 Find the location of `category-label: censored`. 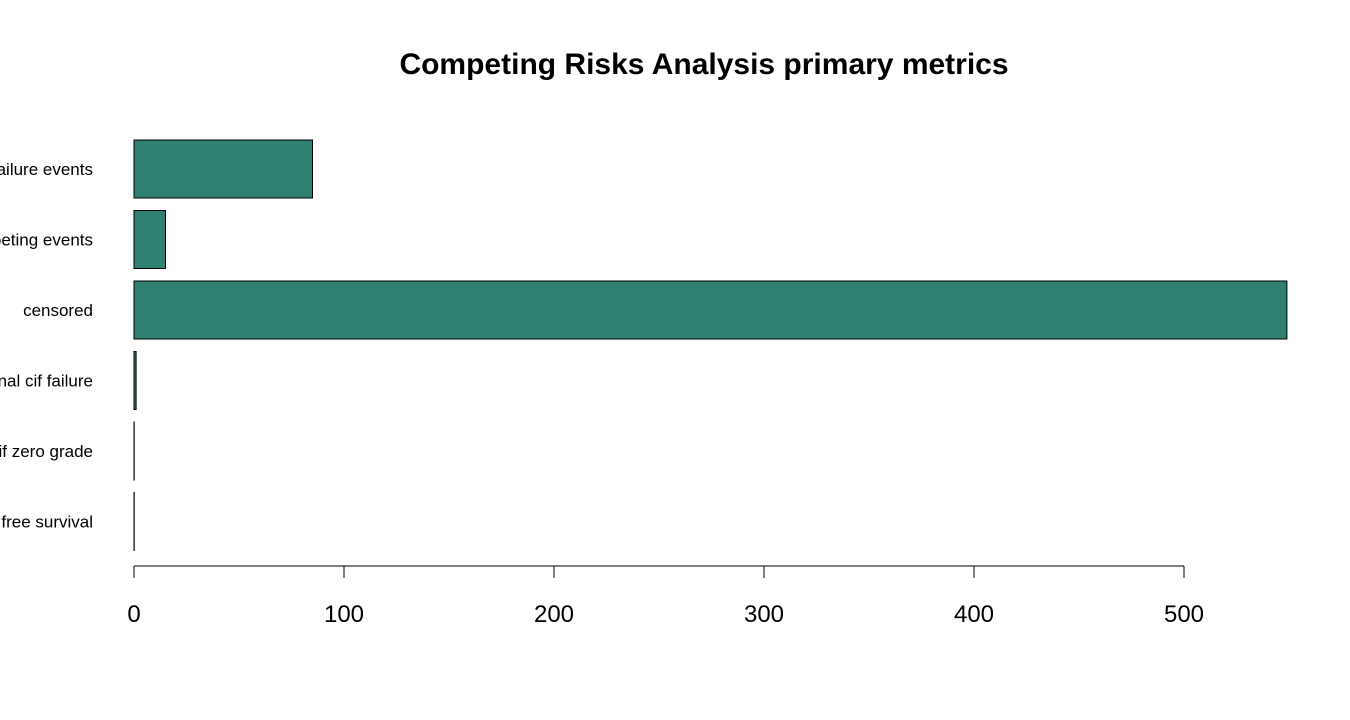

category-label: censored is located at coordinates (58, 310).